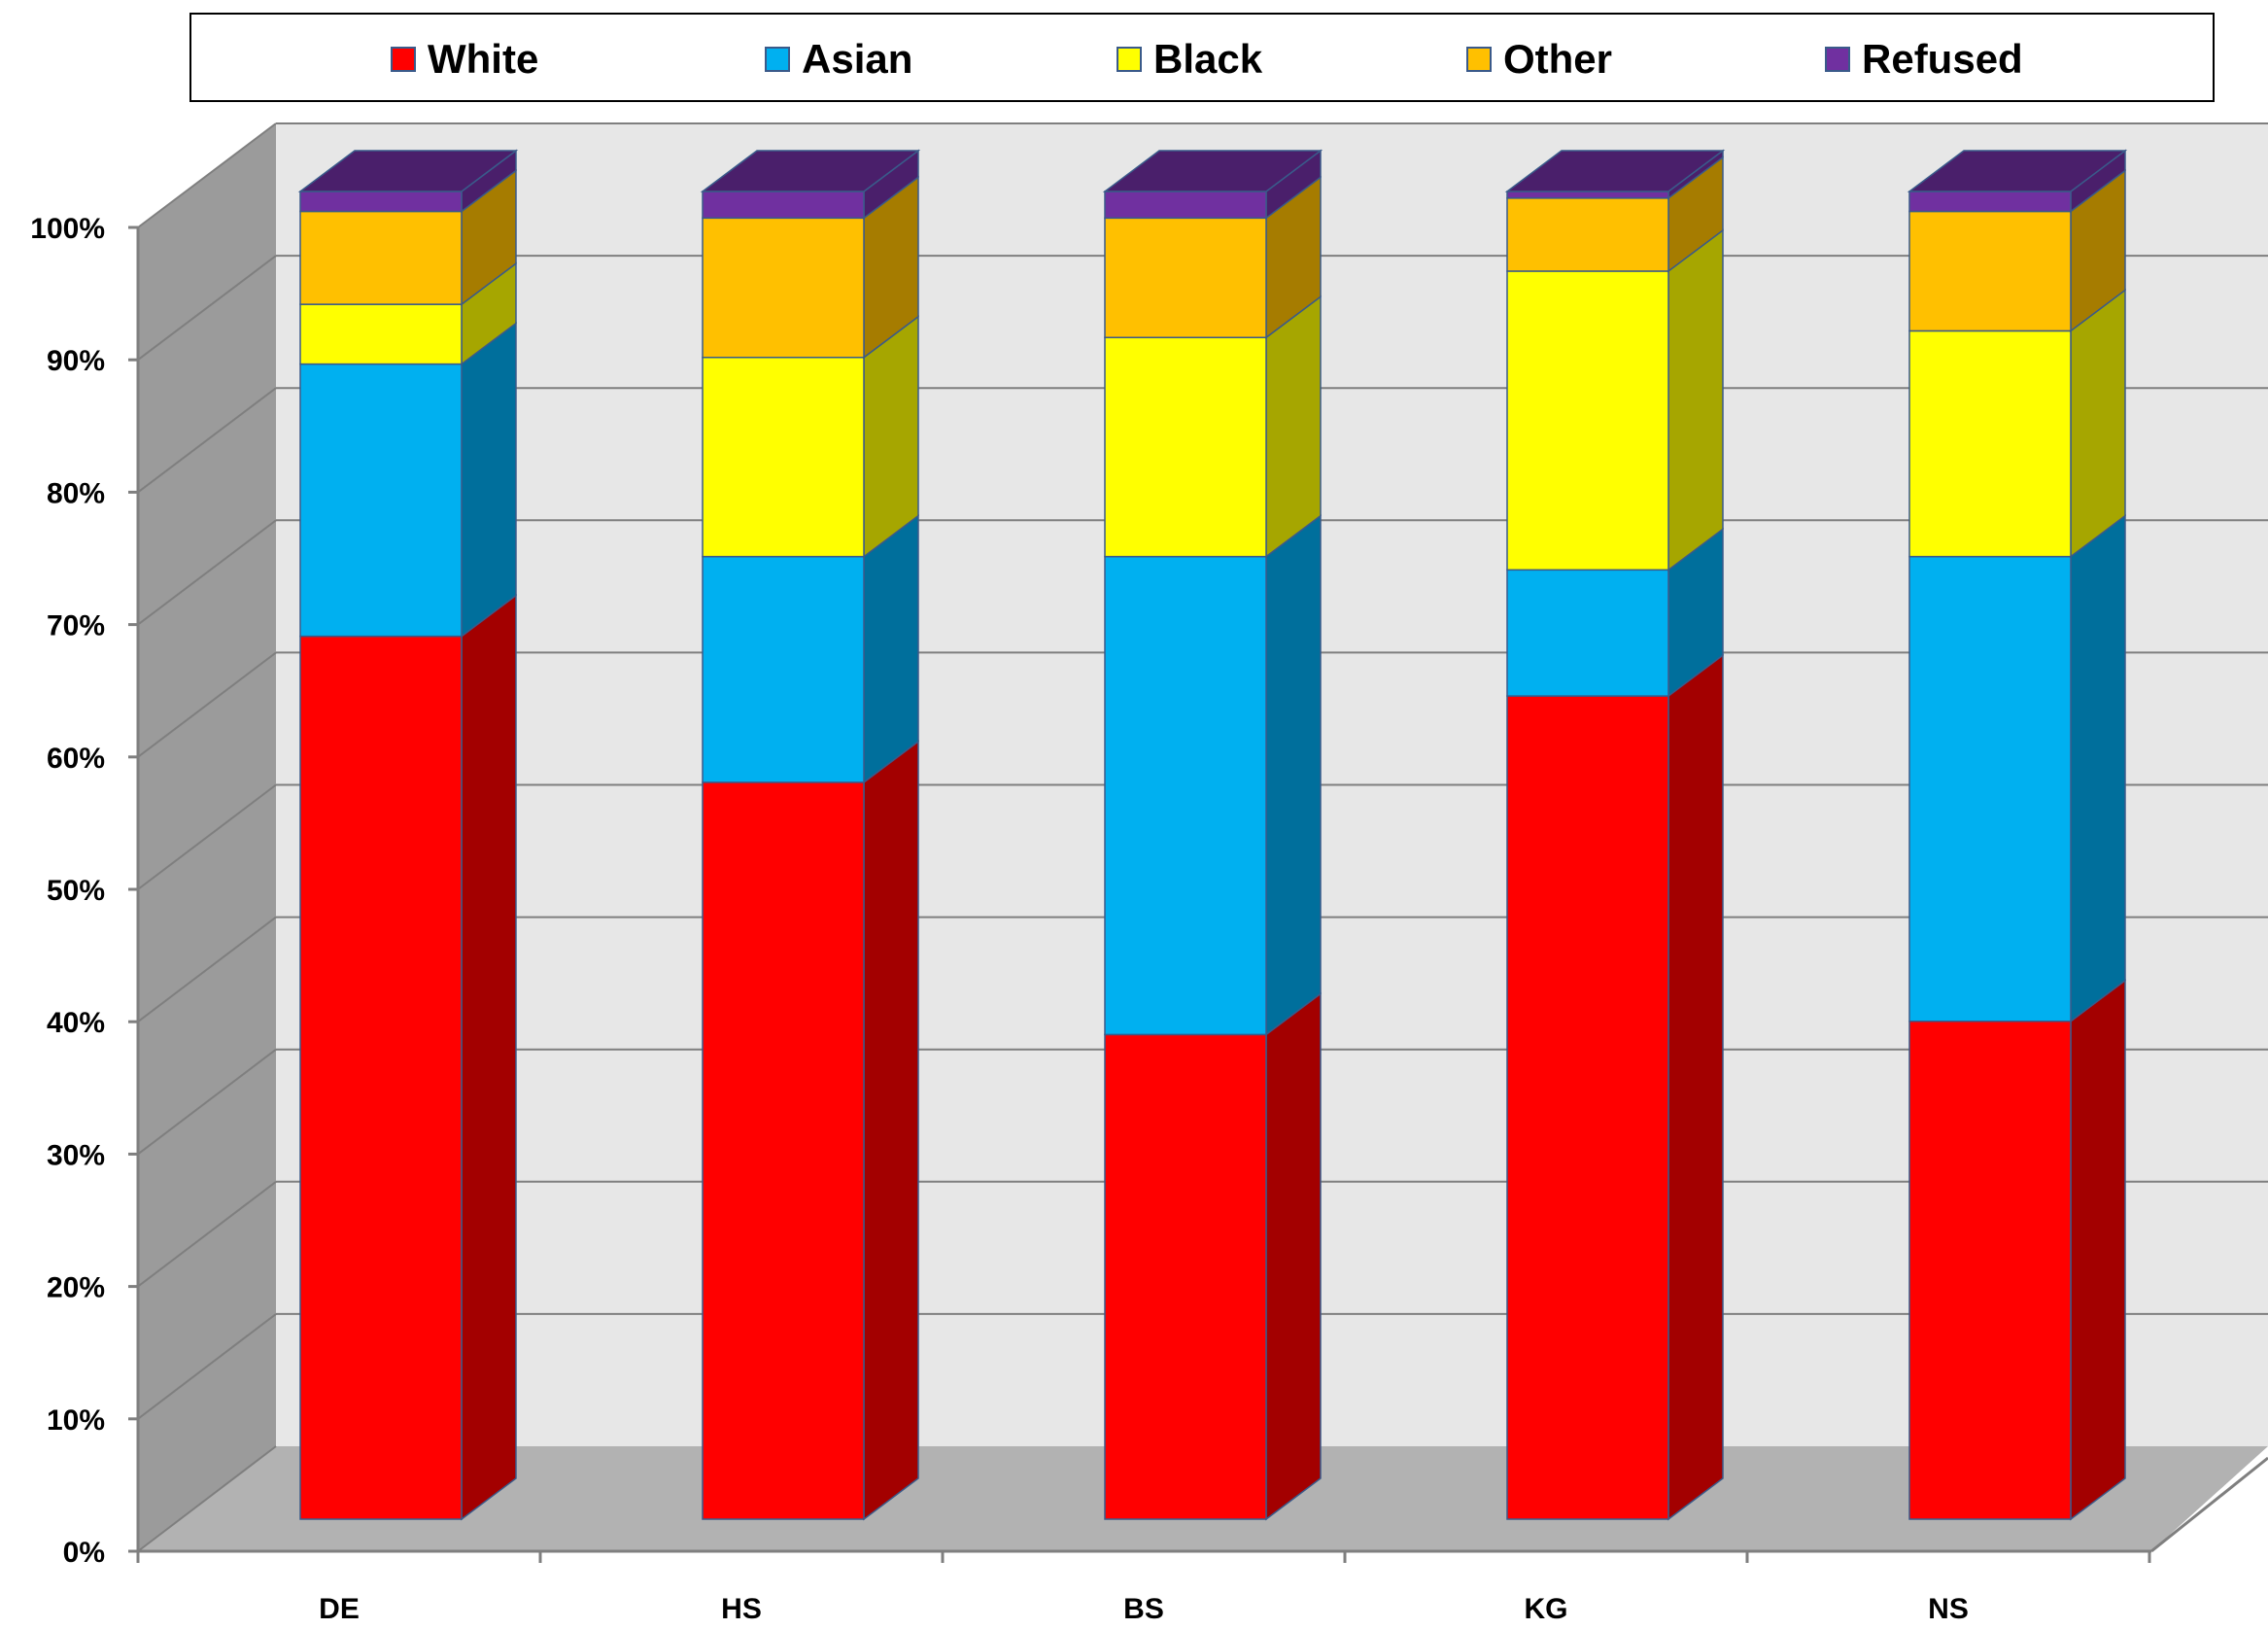  I want to click on x-tick-label: BS, so click(1144, 1609).